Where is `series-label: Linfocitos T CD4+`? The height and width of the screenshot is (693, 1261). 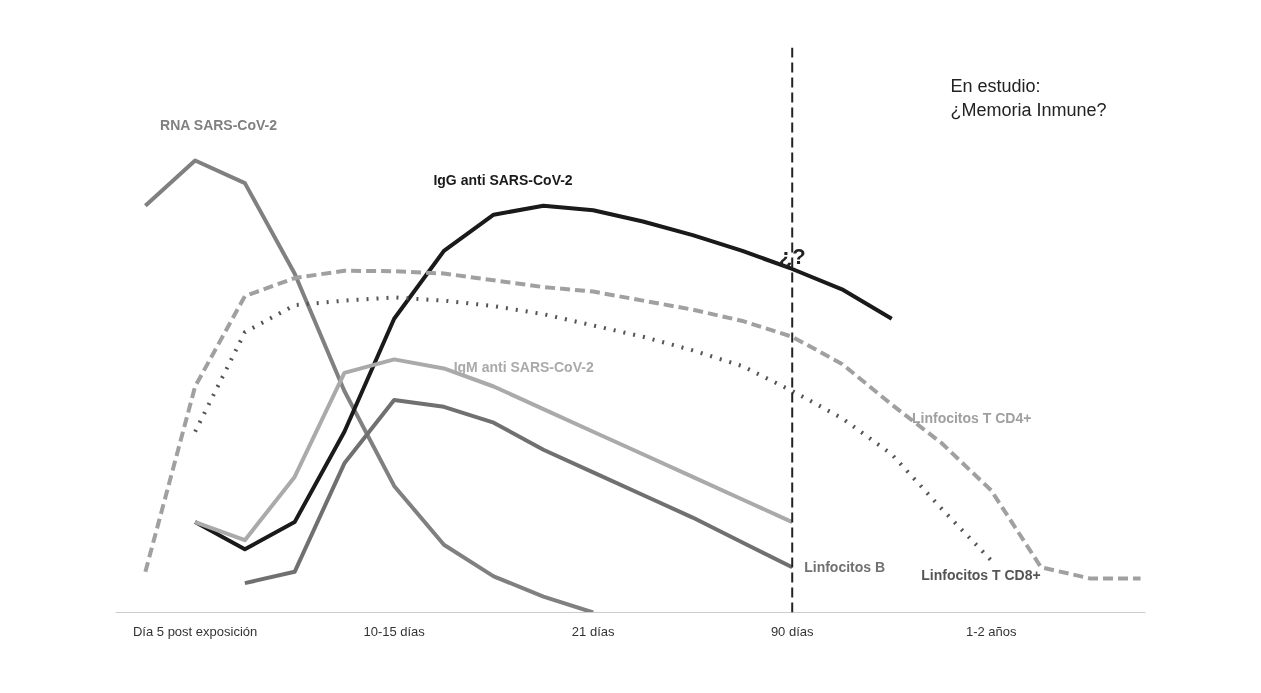 series-label: Linfocitos T CD4+ is located at coordinates (971, 417).